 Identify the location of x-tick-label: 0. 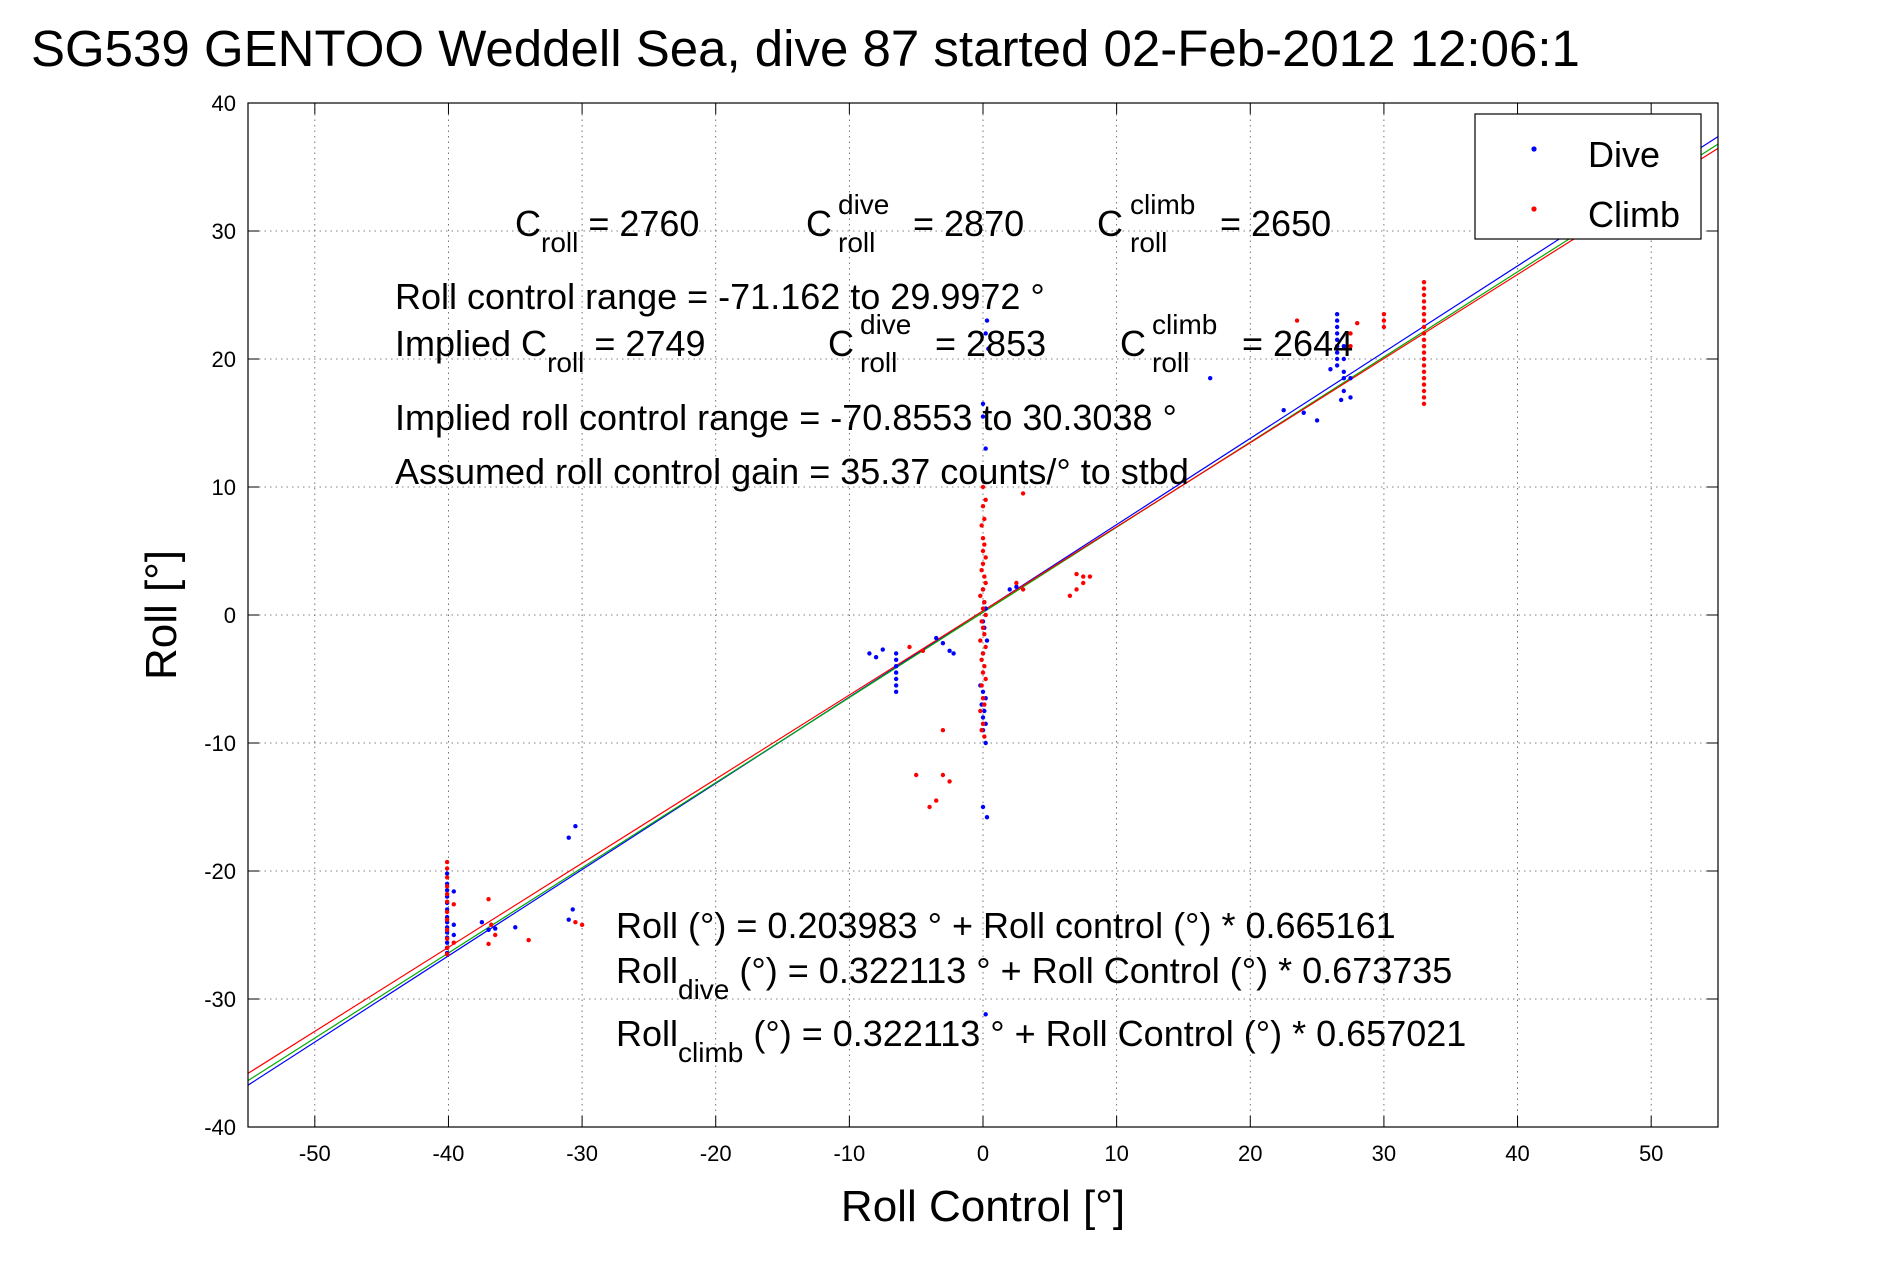
(983, 1153).